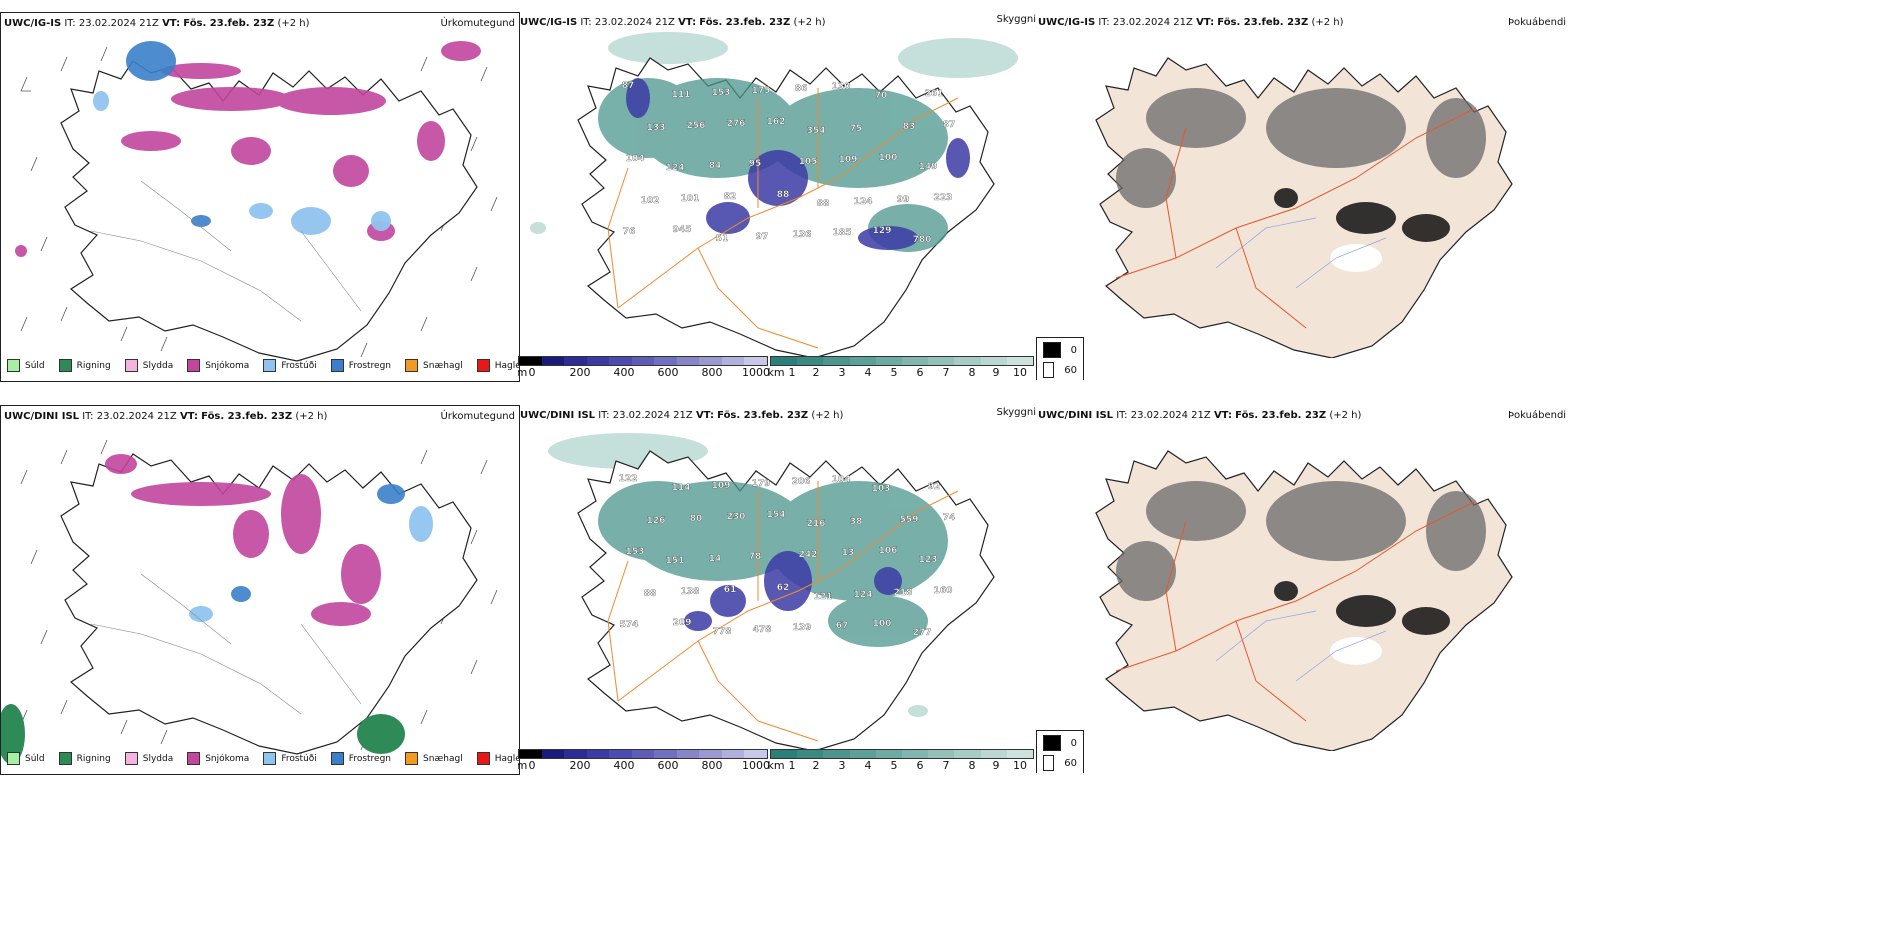 This screenshot has width=1900, height=950. I want to click on visibility-value-label: 154, so click(776, 515).